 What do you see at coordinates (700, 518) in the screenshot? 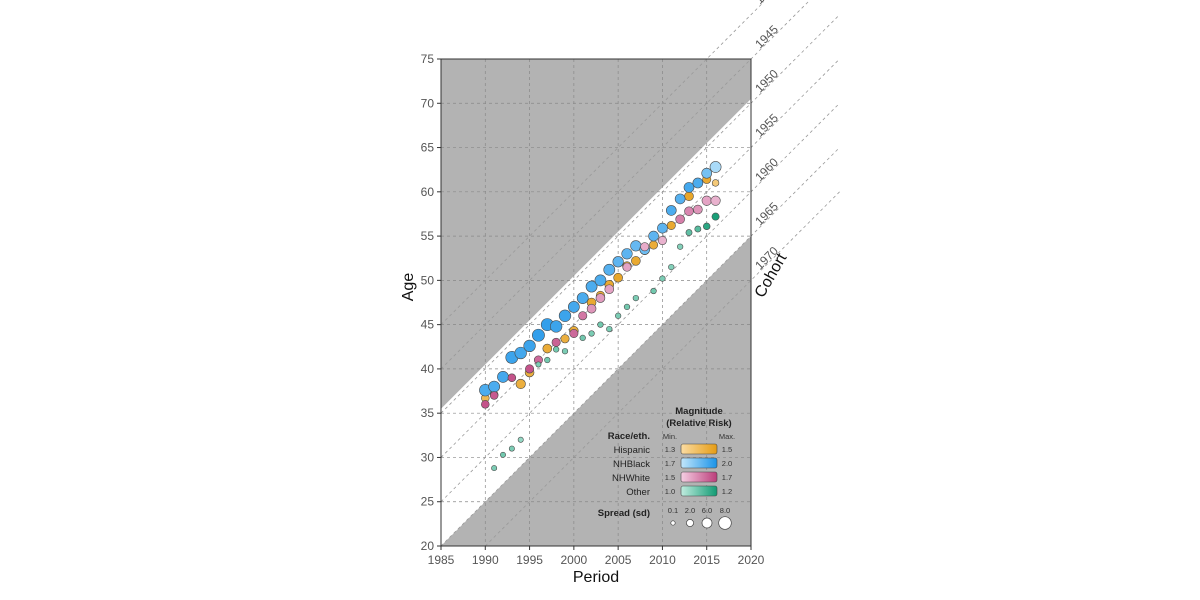
I see `legend-spread: 0.1 2.0 6.0 8.0` at bounding box center [700, 518].